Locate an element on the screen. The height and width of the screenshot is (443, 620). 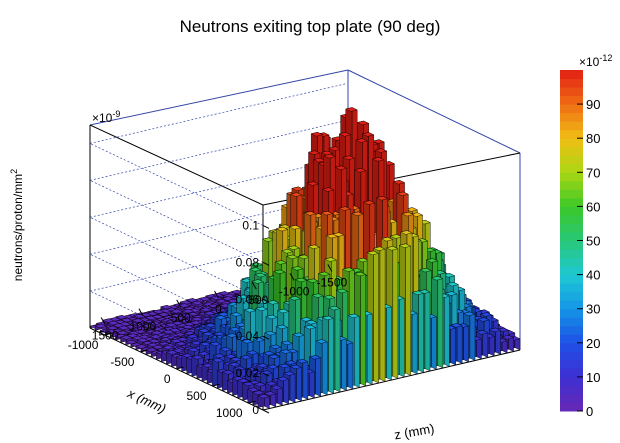
back-frame-right is located at coordinates (434, 111).